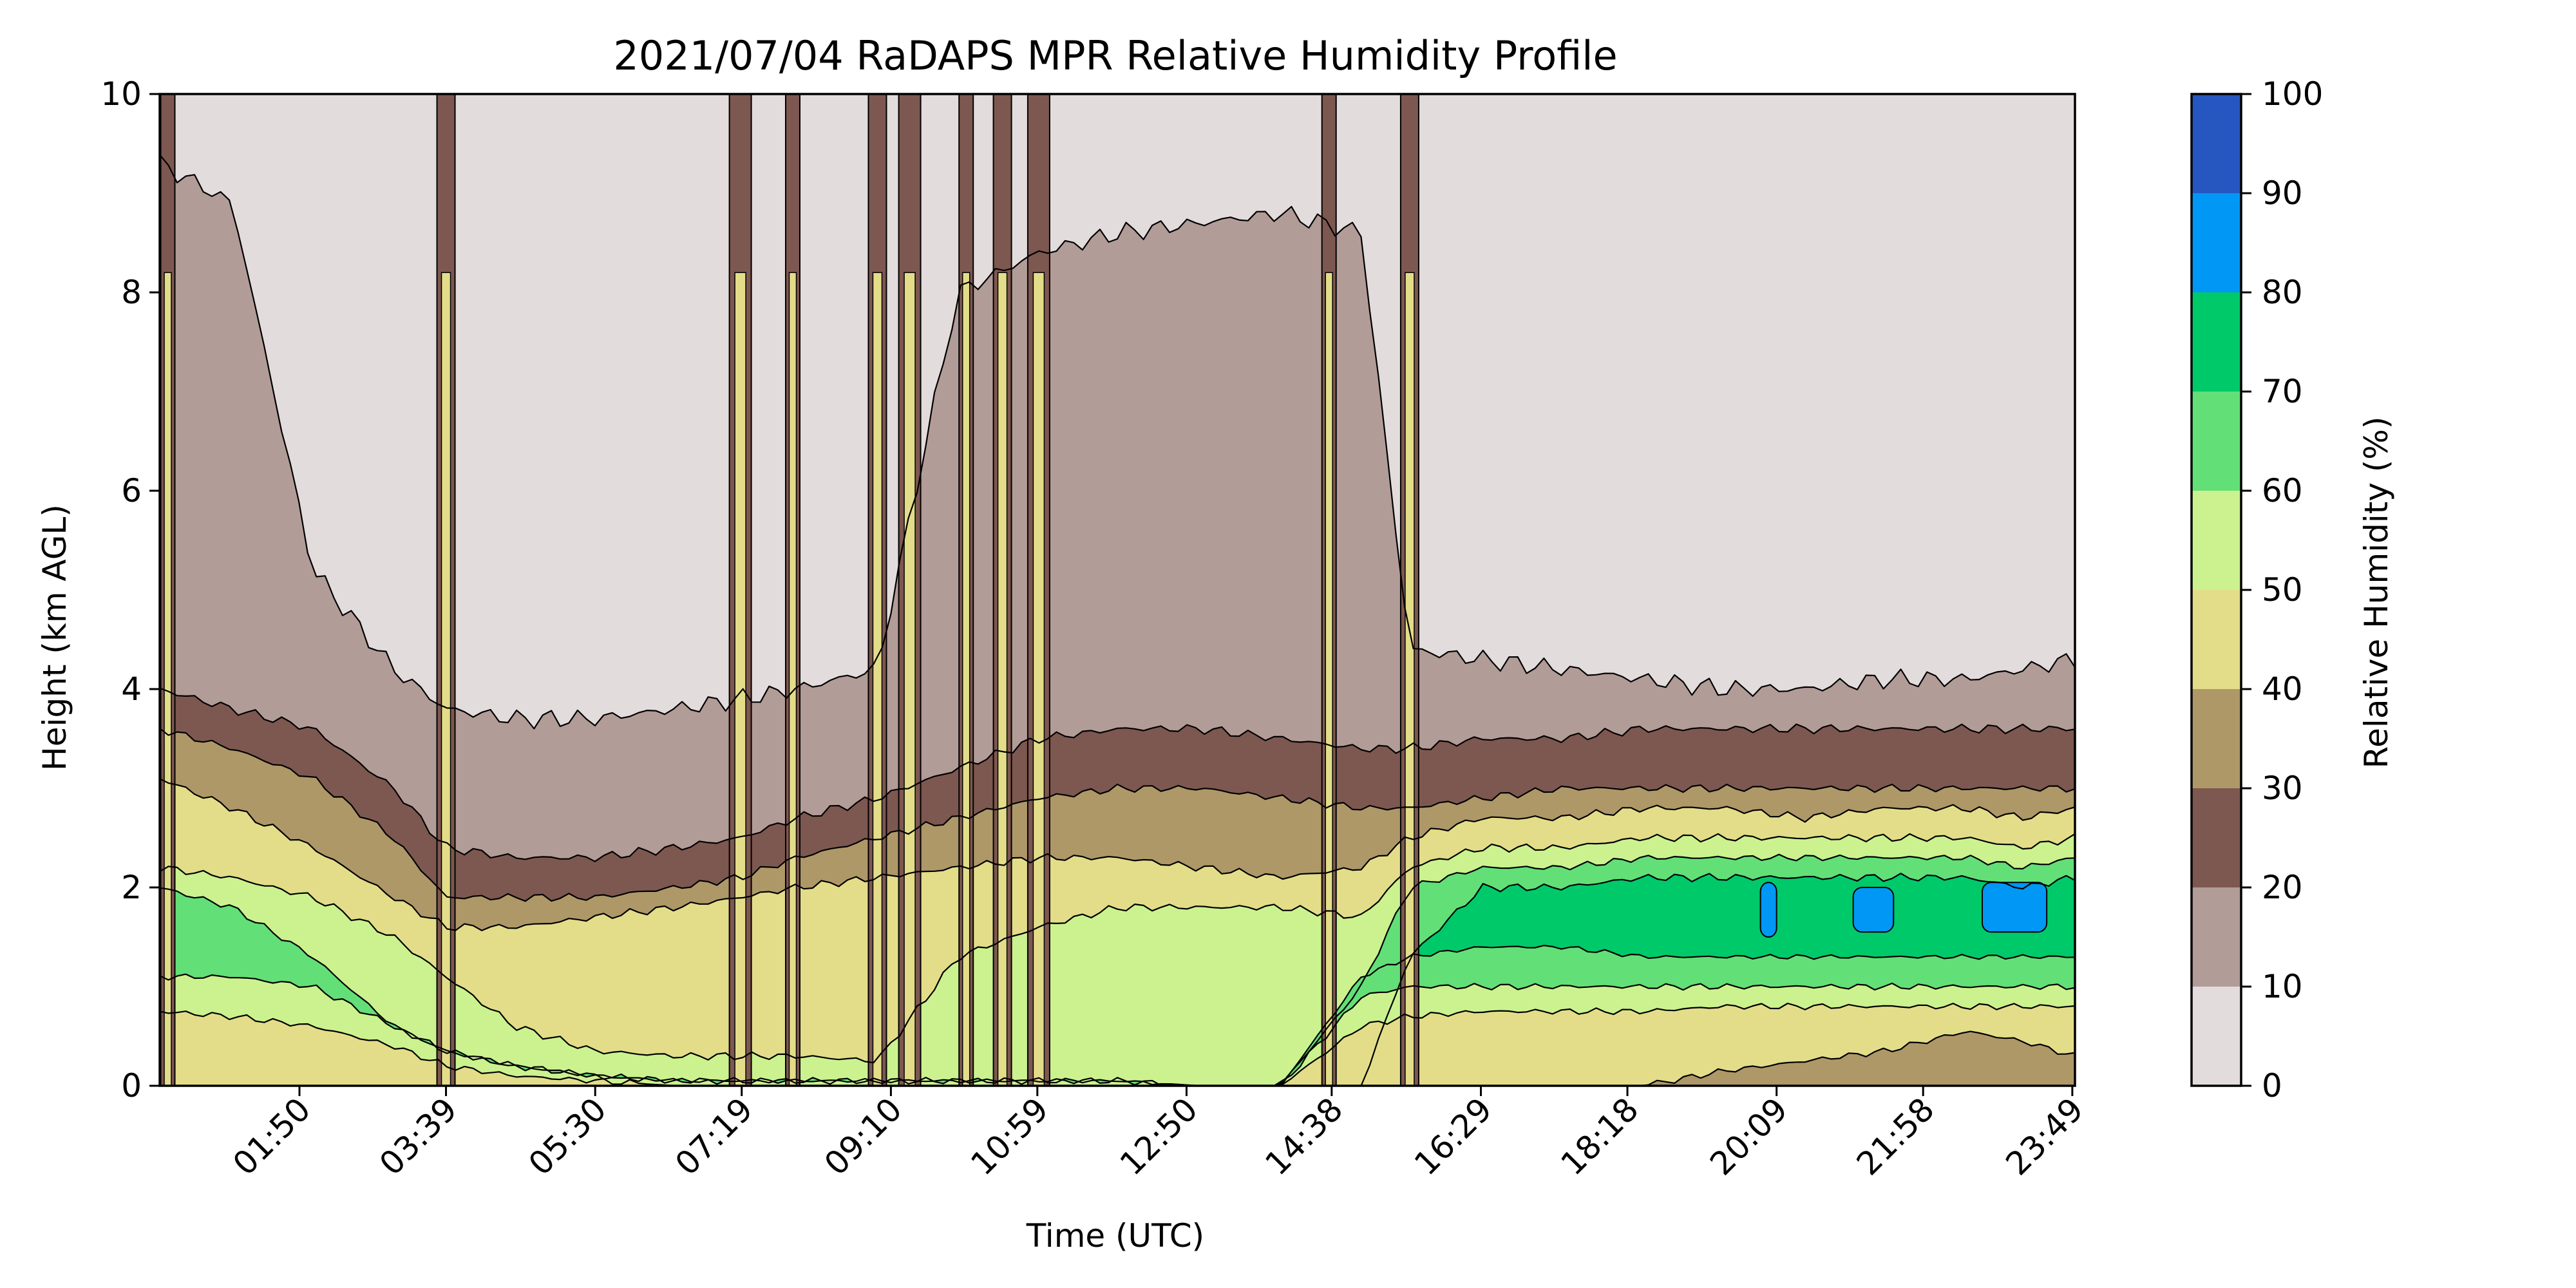  I want to click on colorbar-tick-label: 20, so click(2282, 887).